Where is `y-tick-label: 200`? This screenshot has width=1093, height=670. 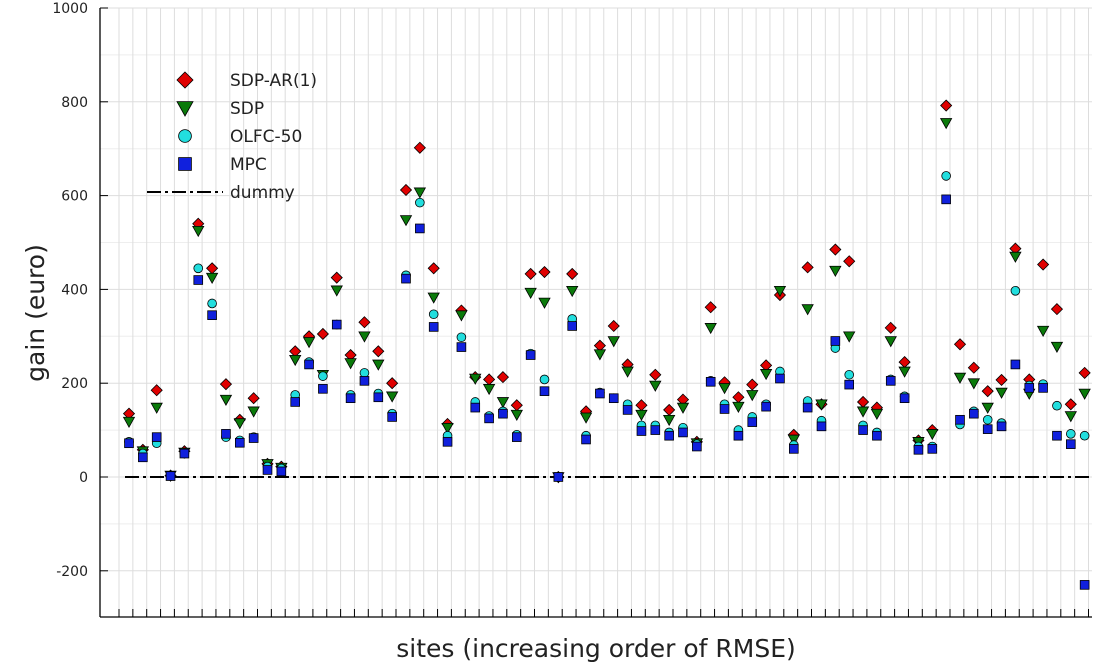
y-tick-label: 200 is located at coordinates (74, 384).